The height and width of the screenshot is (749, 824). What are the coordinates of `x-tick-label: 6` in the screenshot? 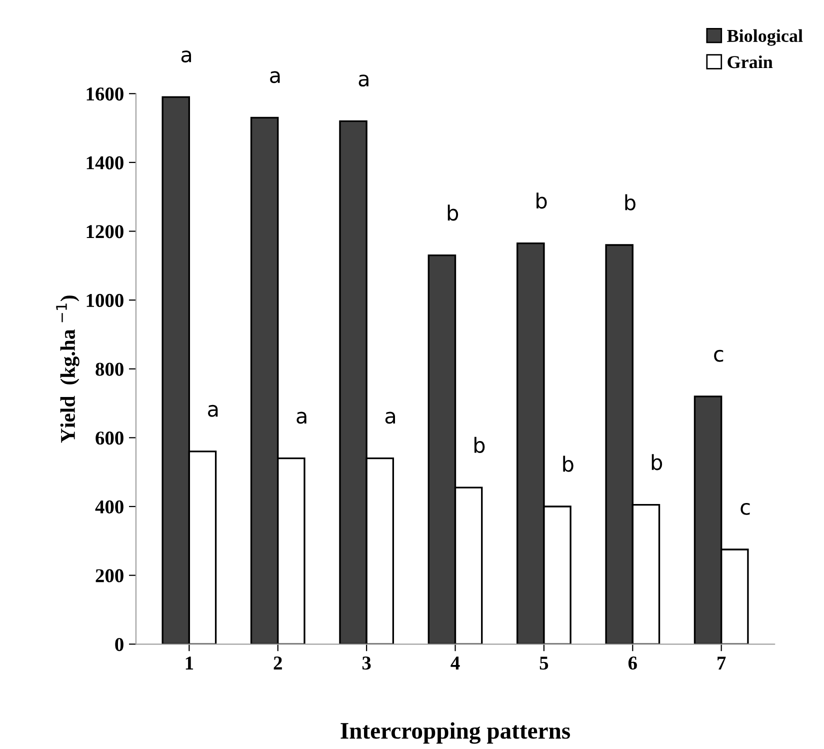 It's located at (632, 663).